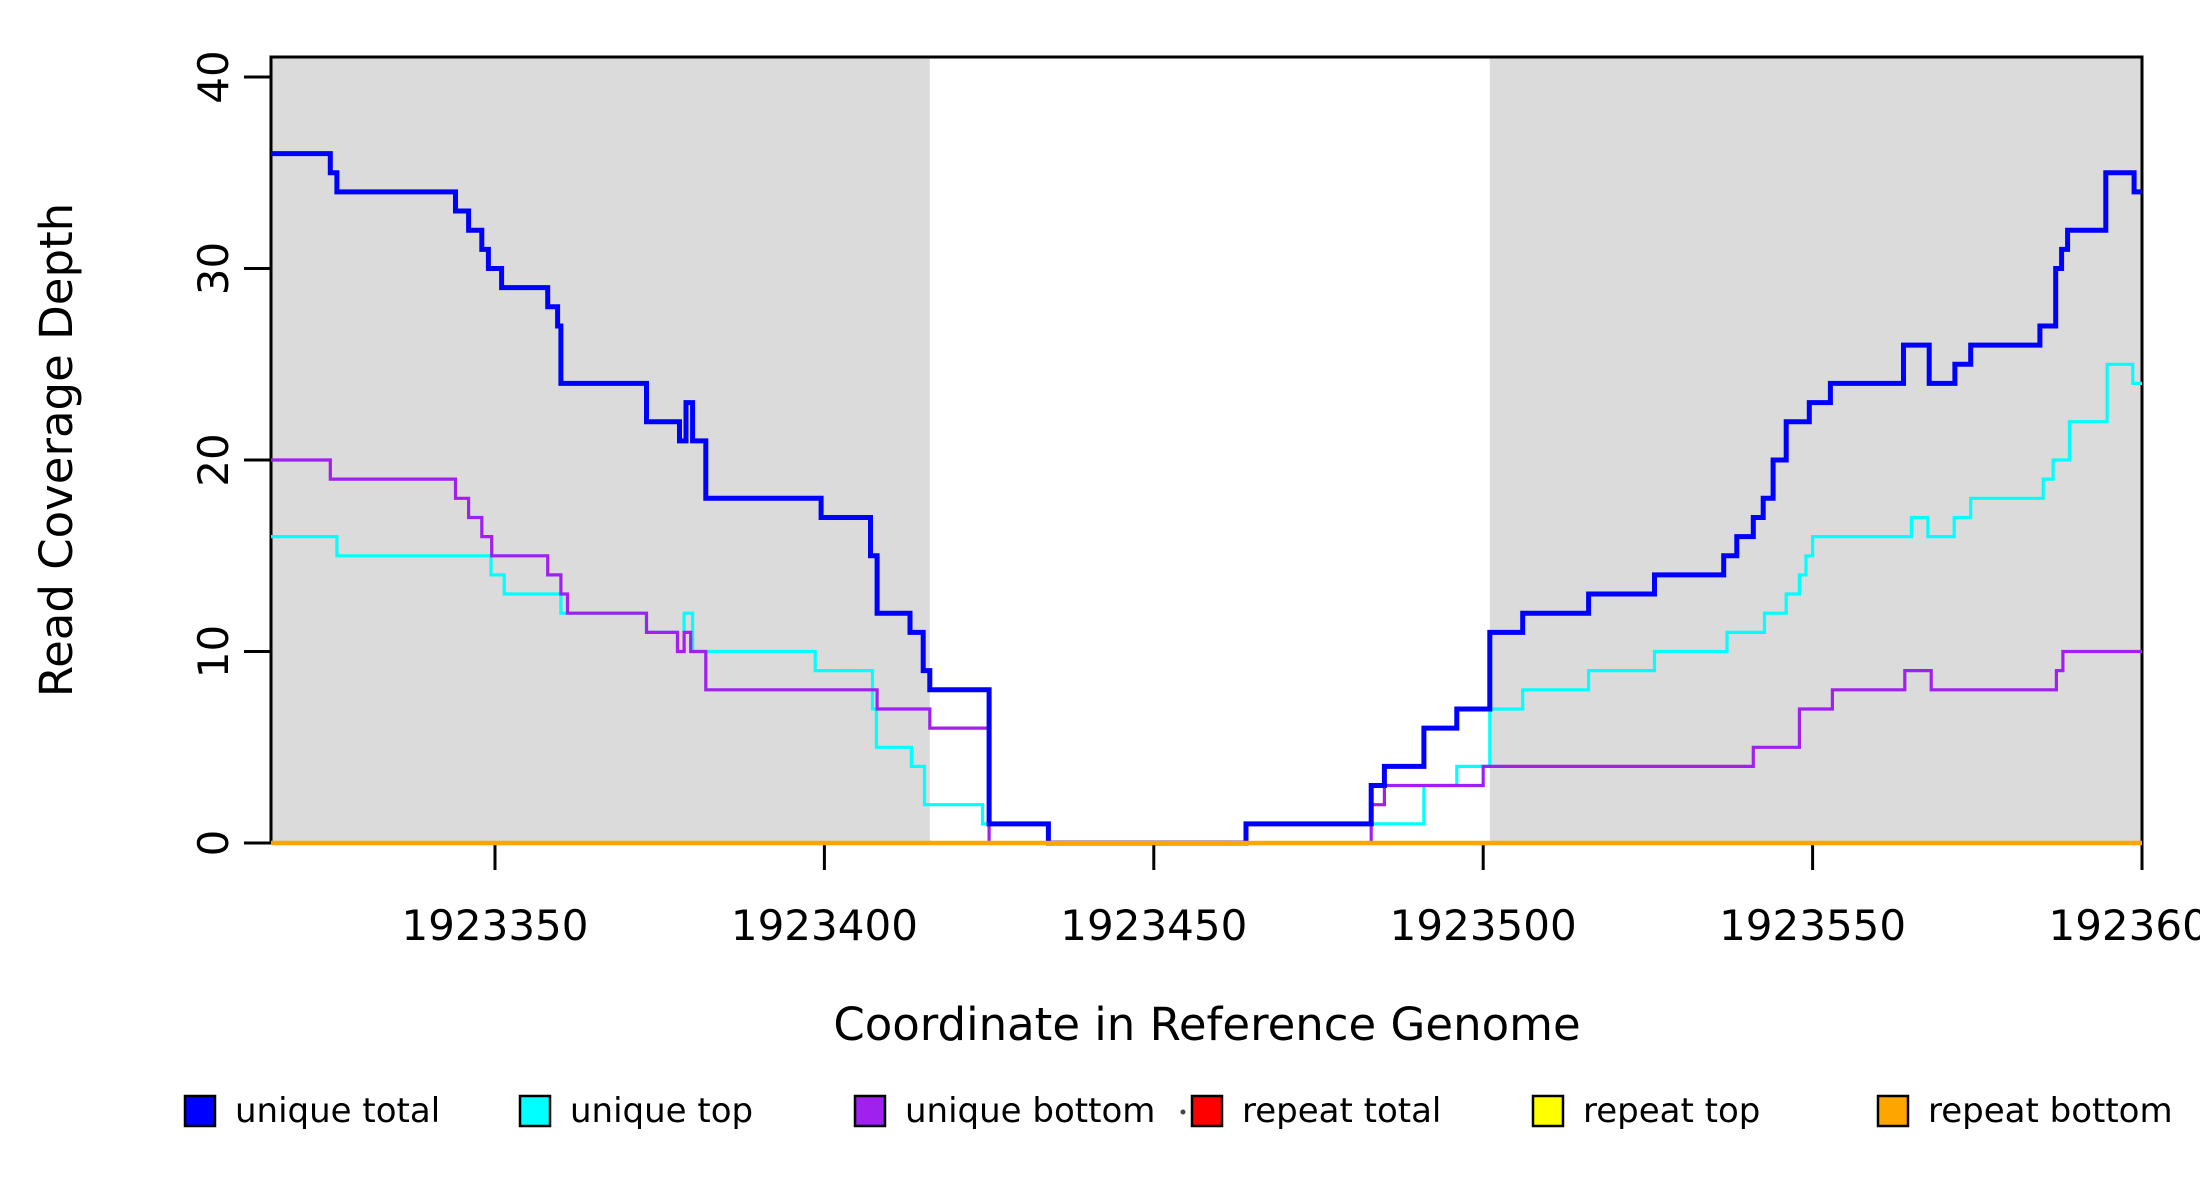 This screenshot has height=1200, width=2200. Describe the element at coordinates (1483, 925) in the screenshot. I see `x-tick-label: 1923500` at that location.